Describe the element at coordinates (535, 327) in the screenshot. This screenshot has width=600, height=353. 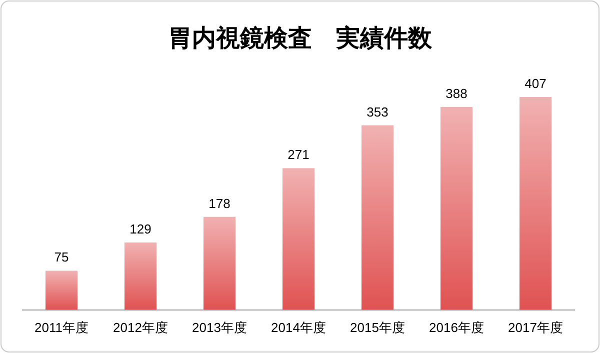
I see `x-tick-label: 2017年度` at that location.